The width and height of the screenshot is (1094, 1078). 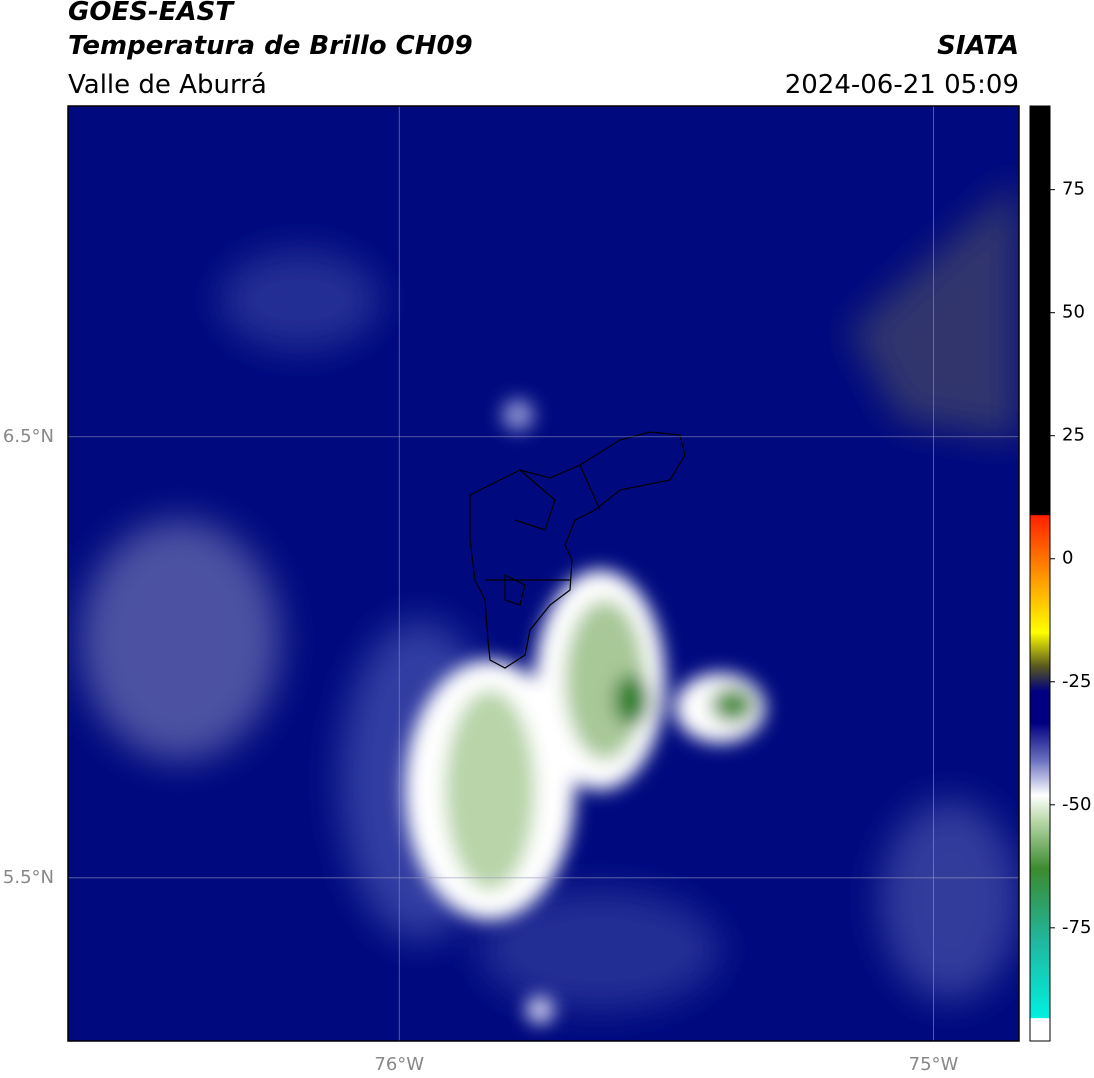 What do you see at coordinates (1076, 927) in the screenshot?
I see `colorbar-tick-label: -75` at bounding box center [1076, 927].